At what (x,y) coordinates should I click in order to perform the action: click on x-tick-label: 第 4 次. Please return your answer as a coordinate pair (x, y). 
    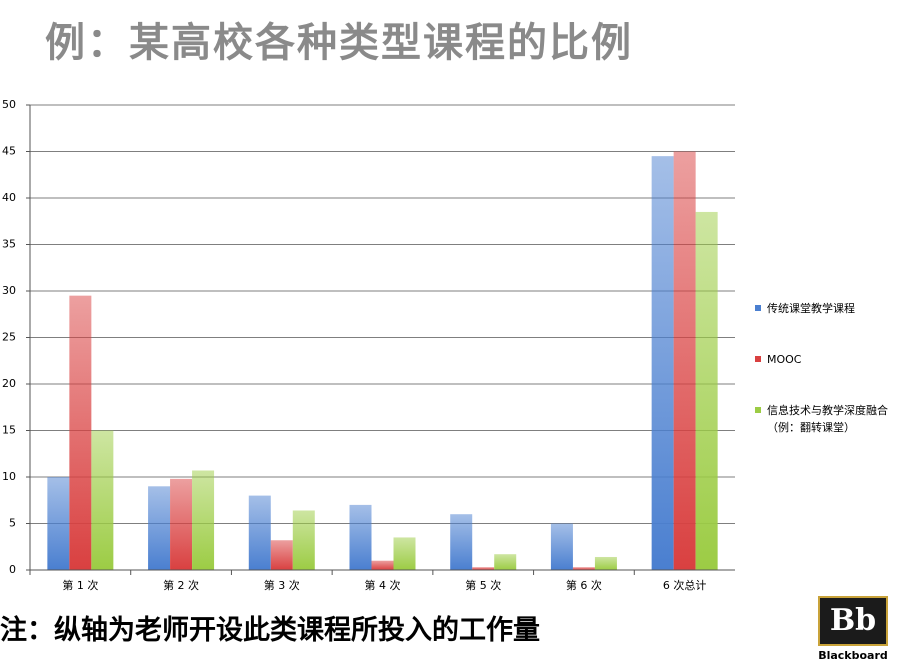
    Looking at the image, I should click on (383, 585).